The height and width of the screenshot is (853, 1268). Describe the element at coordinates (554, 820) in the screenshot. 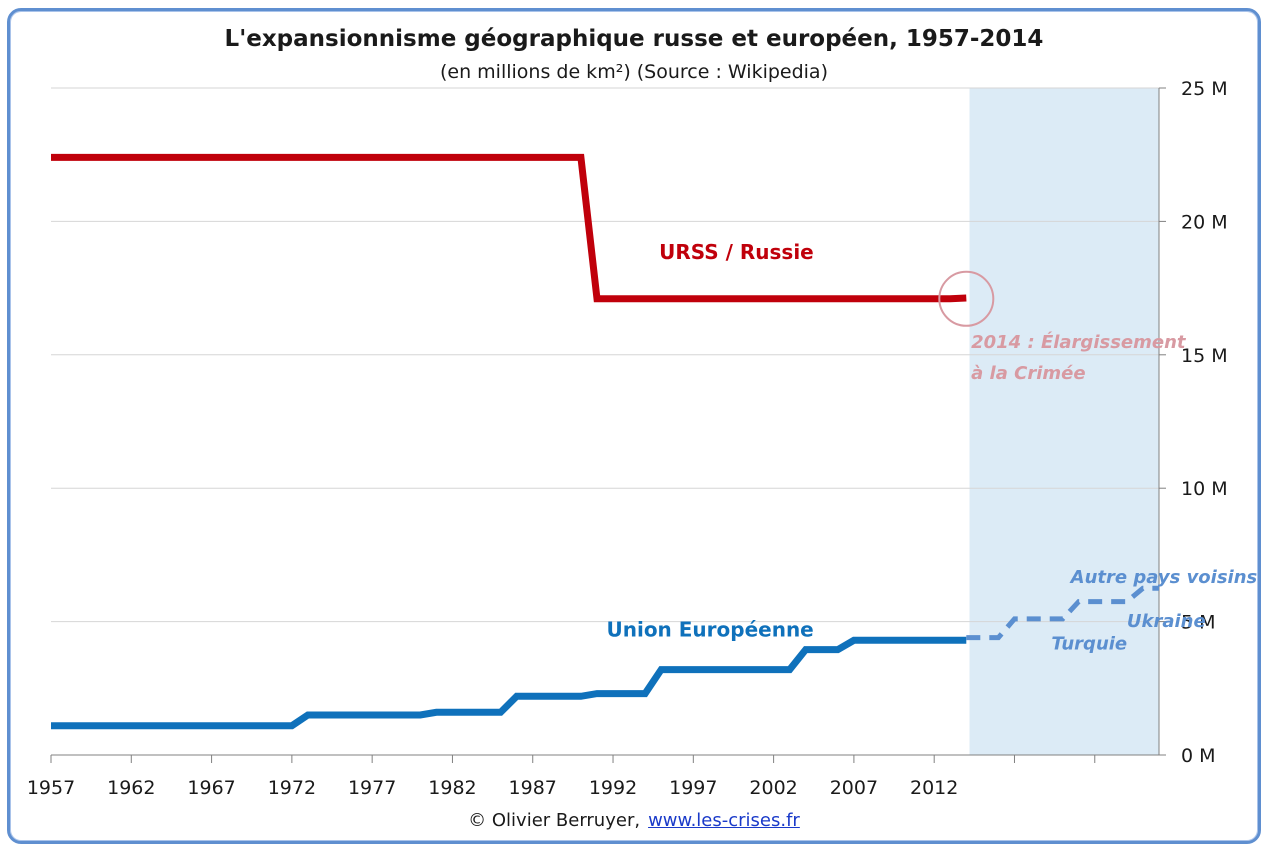

I see `copyright-text: © Olivier Berruyer,` at that location.